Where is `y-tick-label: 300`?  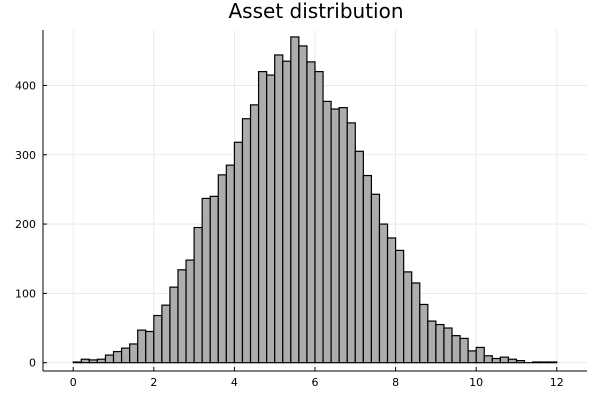
y-tick-label: 300 is located at coordinates (25, 155).